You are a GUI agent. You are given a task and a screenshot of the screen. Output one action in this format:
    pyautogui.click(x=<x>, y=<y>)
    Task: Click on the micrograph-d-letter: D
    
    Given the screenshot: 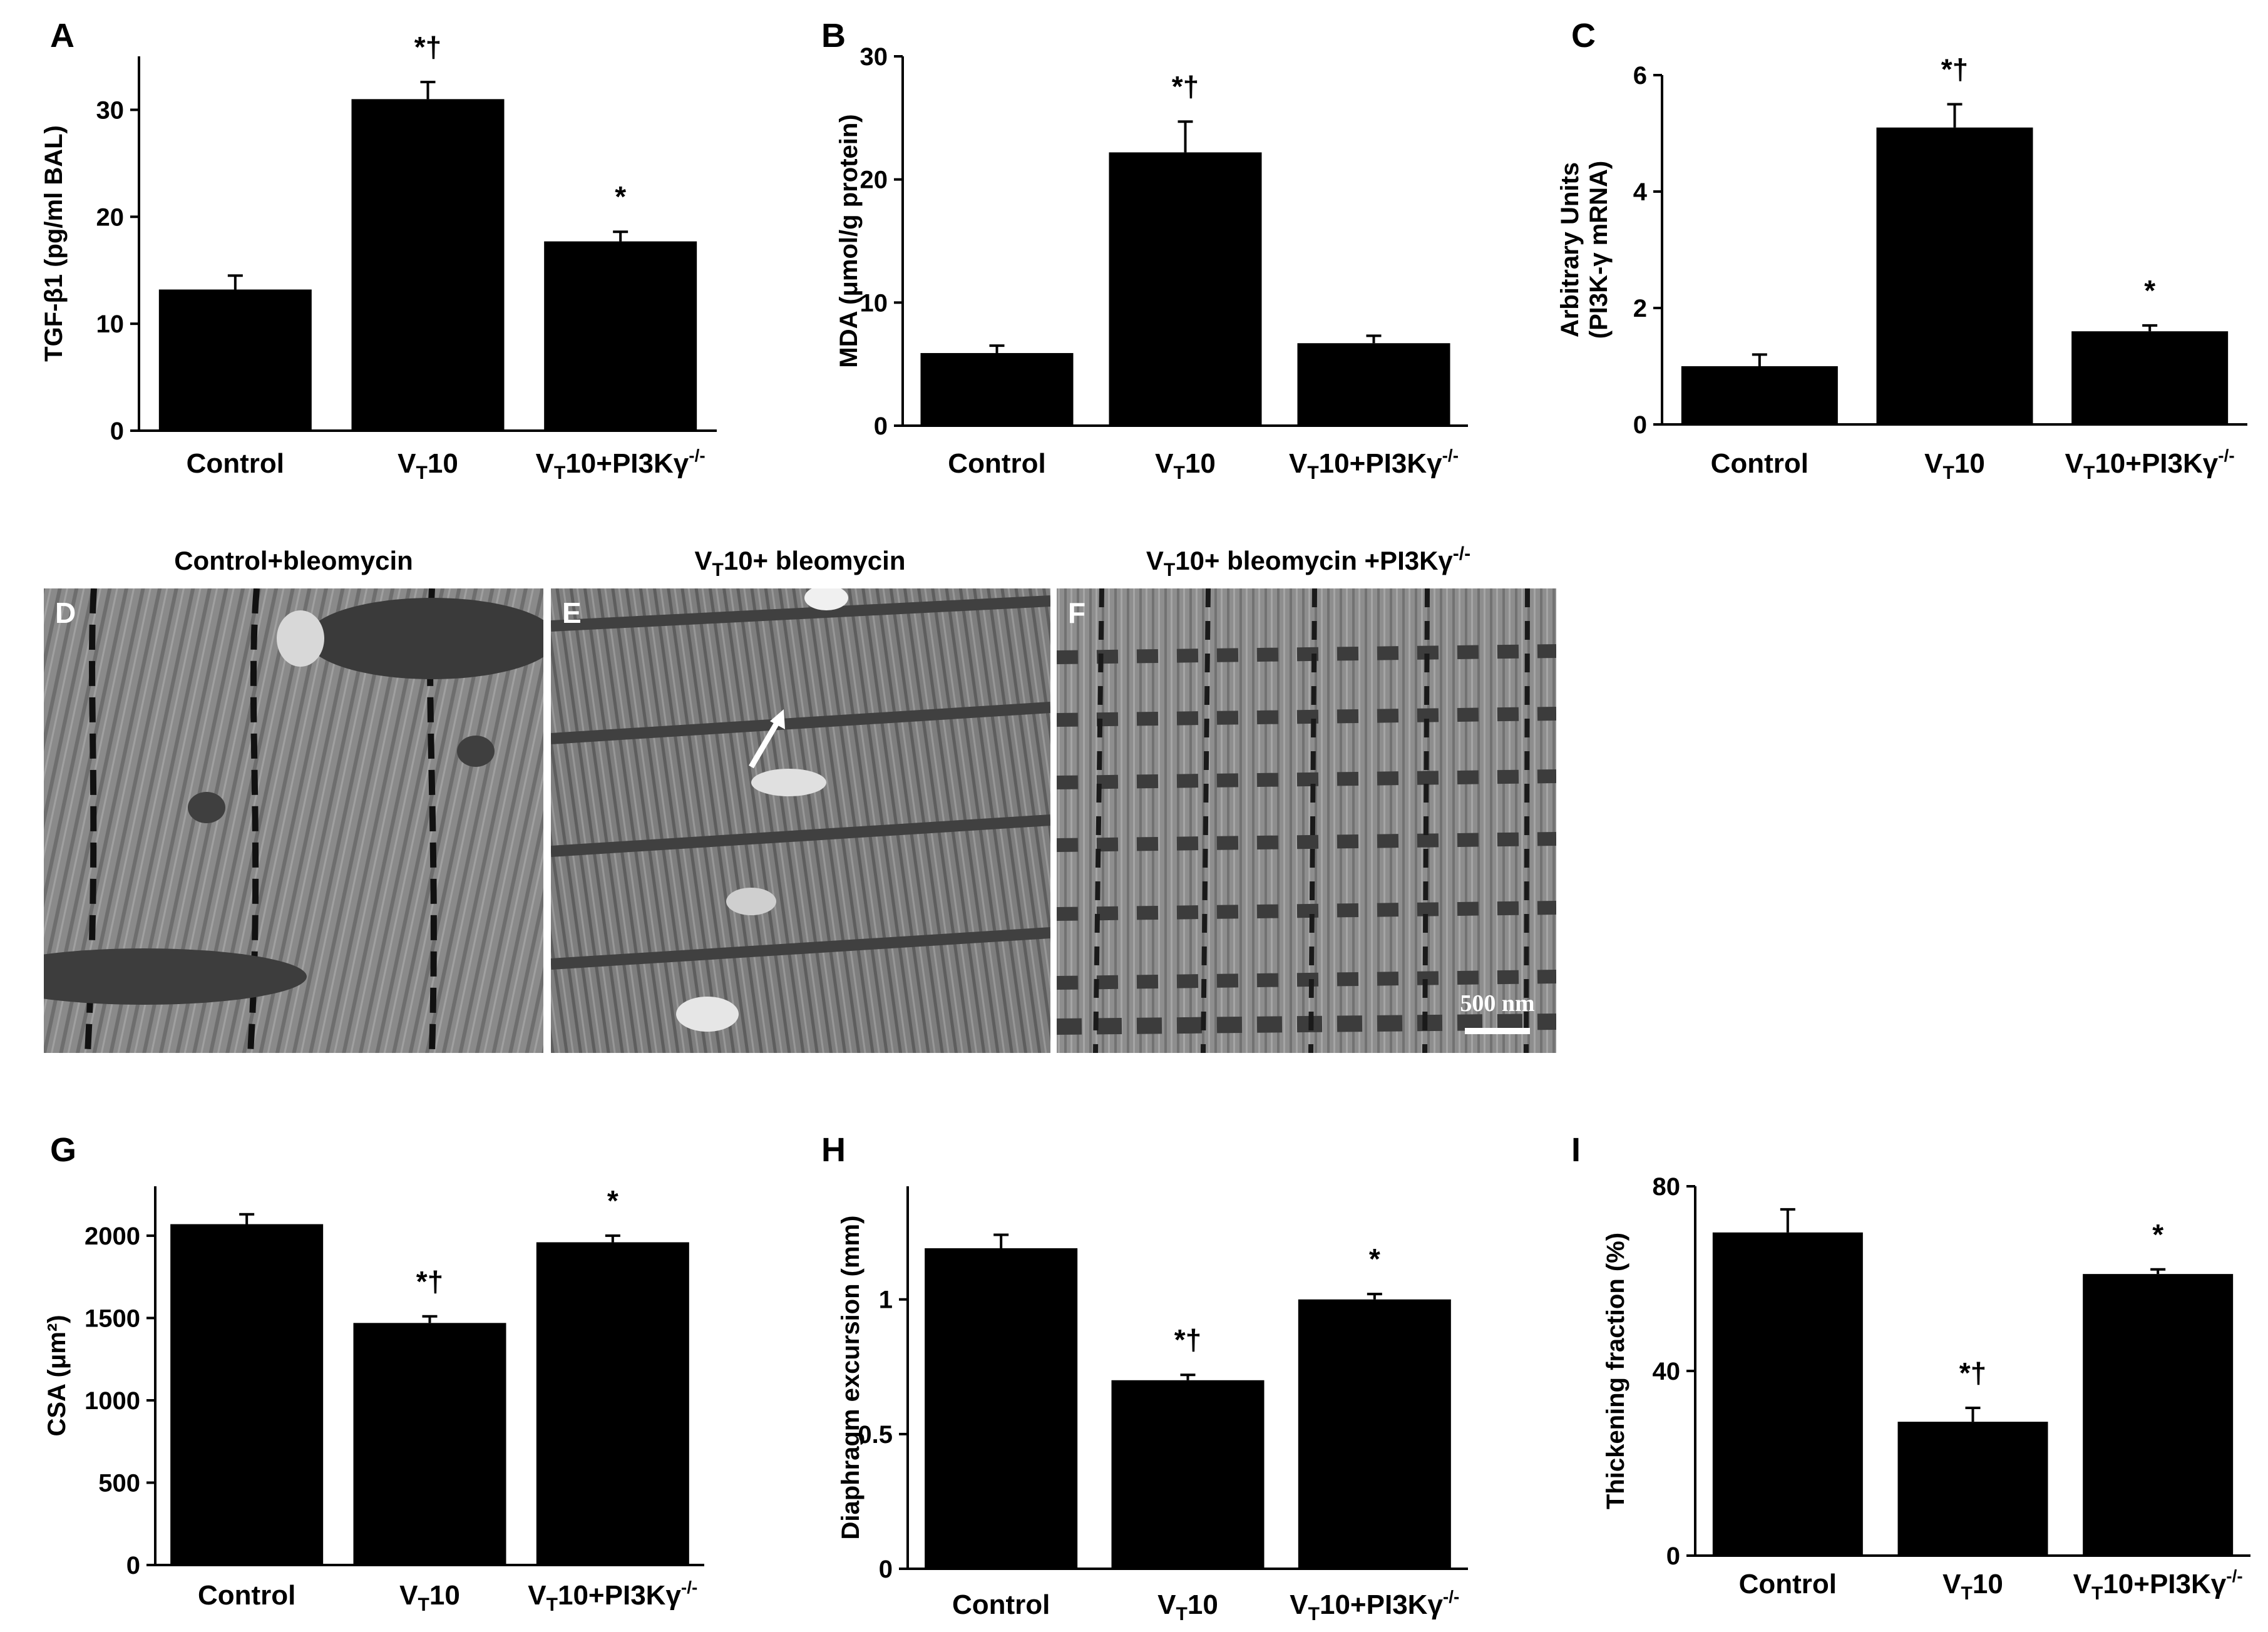 What is the action you would take?
    pyautogui.click(x=65, y=613)
    